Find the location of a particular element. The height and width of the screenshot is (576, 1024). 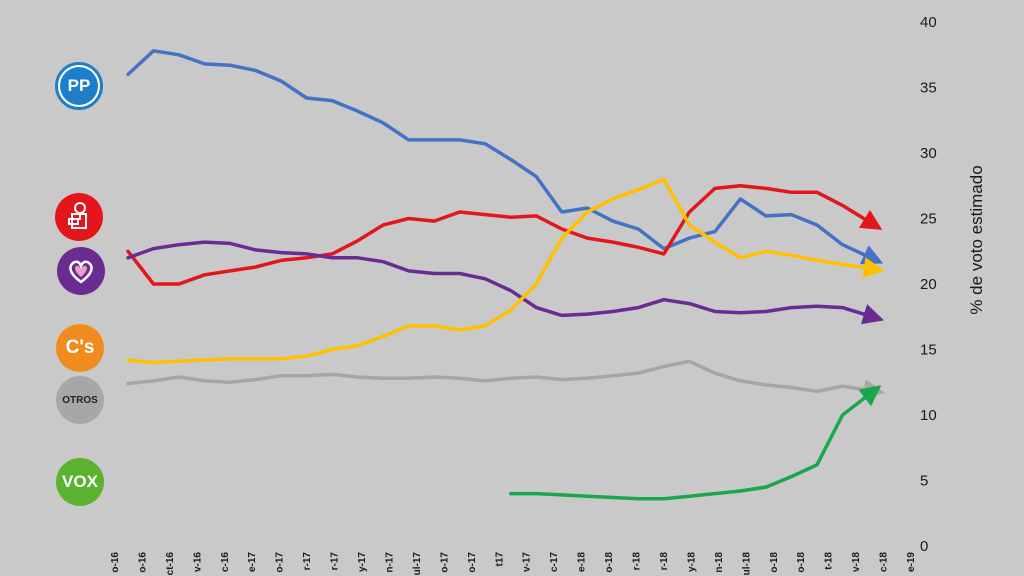

series-line-psoe is located at coordinates (504, 235).